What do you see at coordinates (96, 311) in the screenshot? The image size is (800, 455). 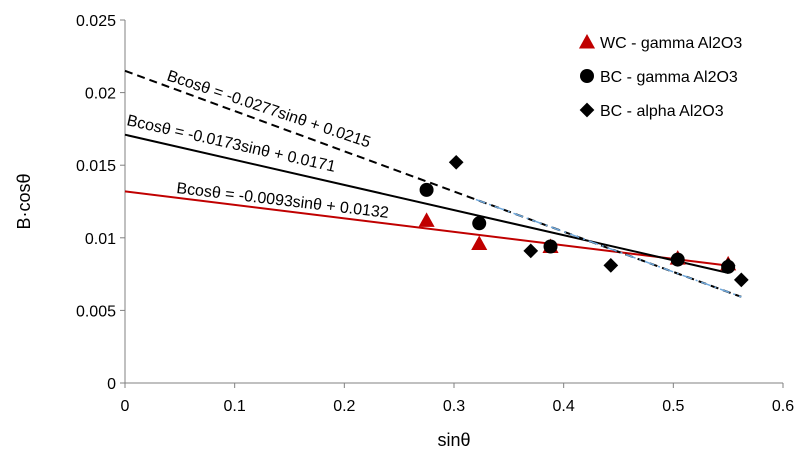 I see `y-tick-label: 0.005` at bounding box center [96, 311].